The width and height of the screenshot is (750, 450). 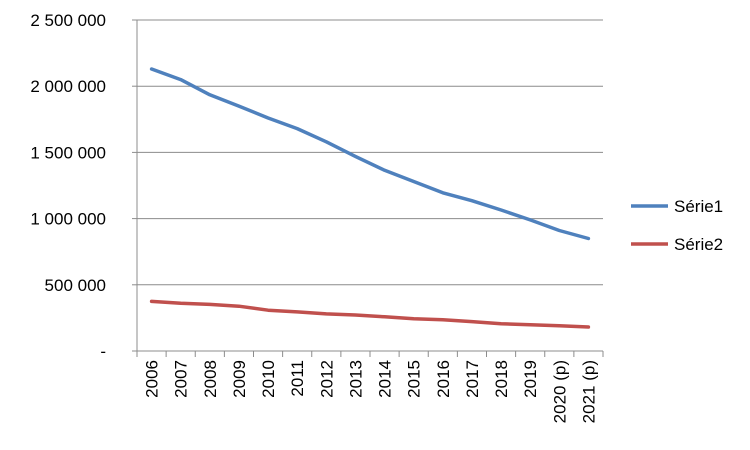 I want to click on legend-label: Série1, so click(x=698, y=206).